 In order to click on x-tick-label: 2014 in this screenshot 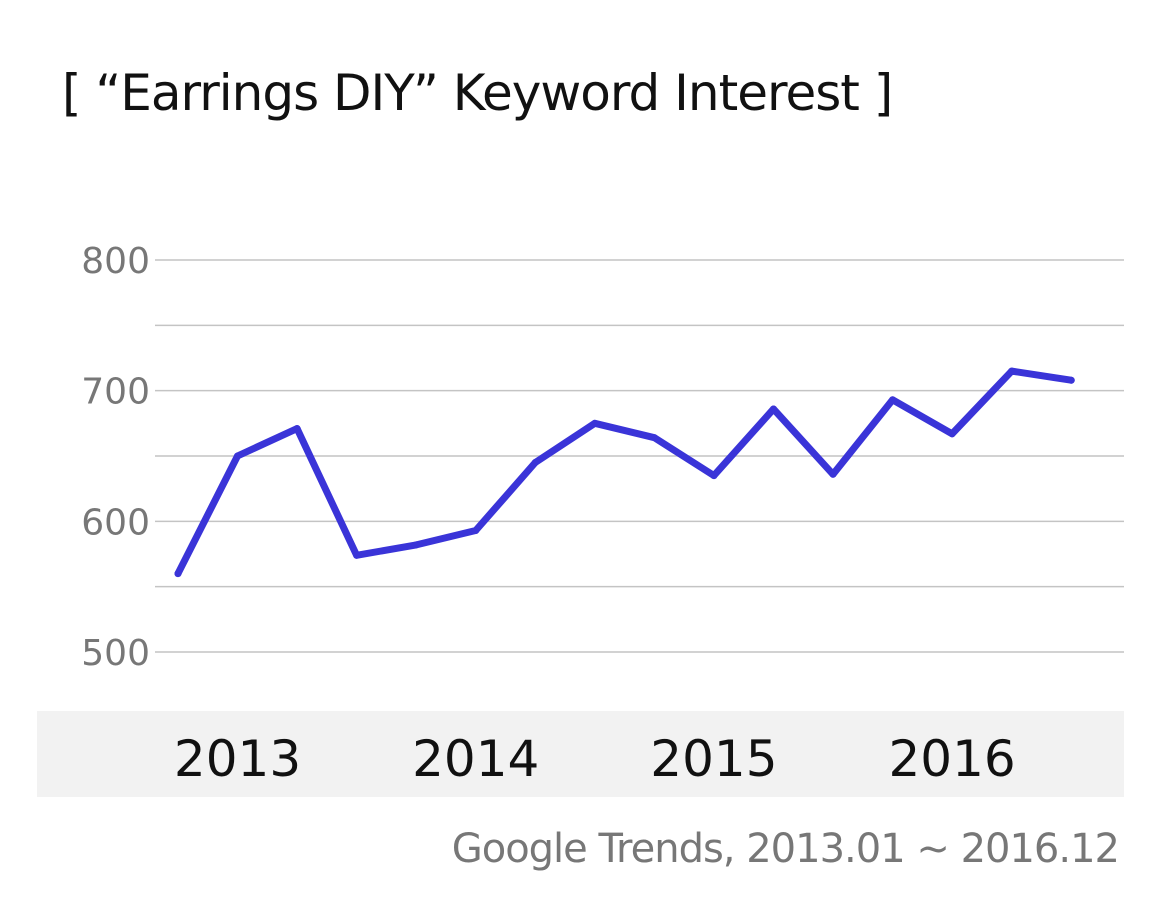, I will do `click(475, 759)`.